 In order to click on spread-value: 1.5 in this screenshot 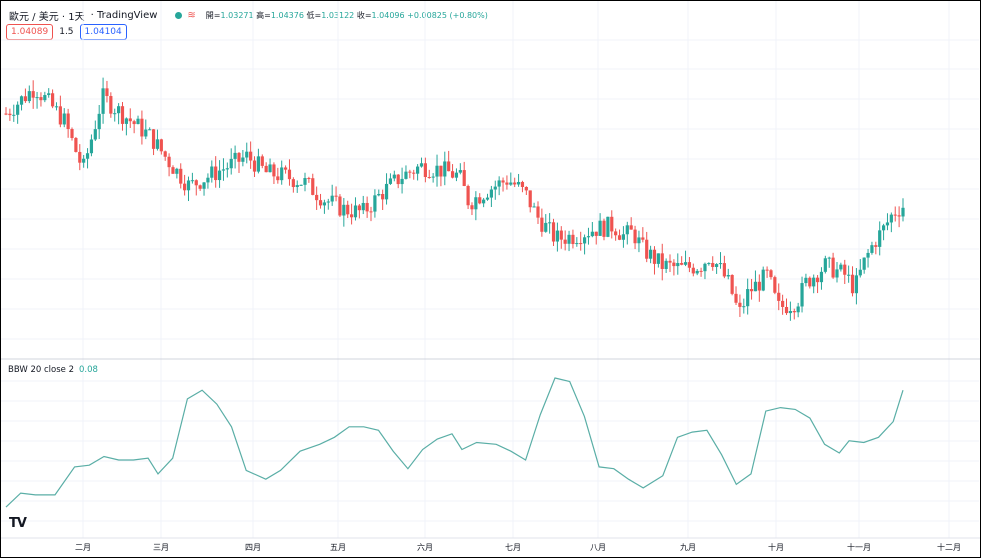, I will do `click(66, 32)`.